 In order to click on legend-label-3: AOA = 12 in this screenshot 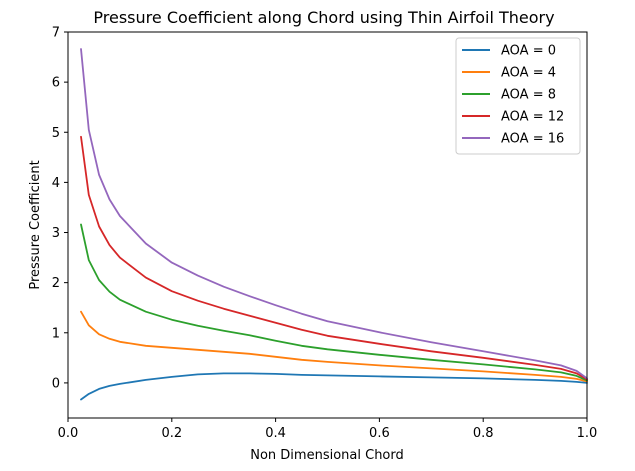, I will do `click(532, 117)`.